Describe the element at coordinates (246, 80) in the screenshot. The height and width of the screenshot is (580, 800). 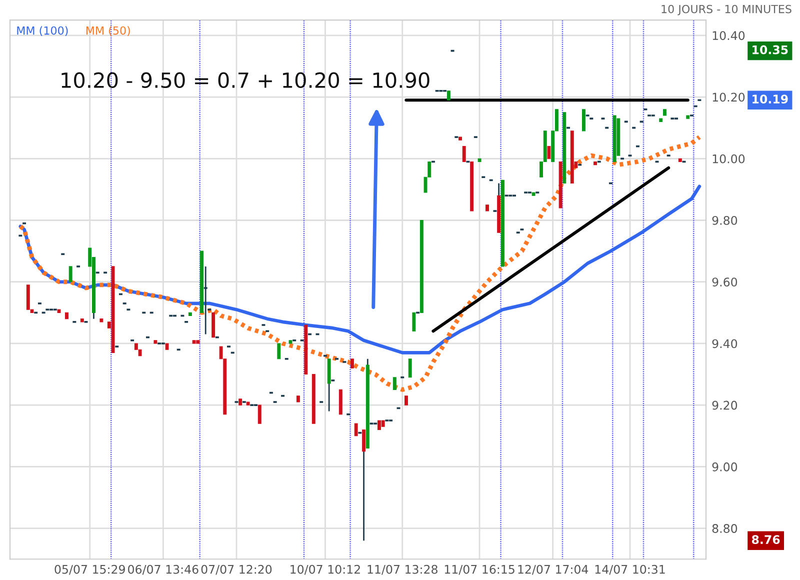
I see `annotation: 10.20 - 9.50 = 0.7 + 10.20 = 10.90` at that location.